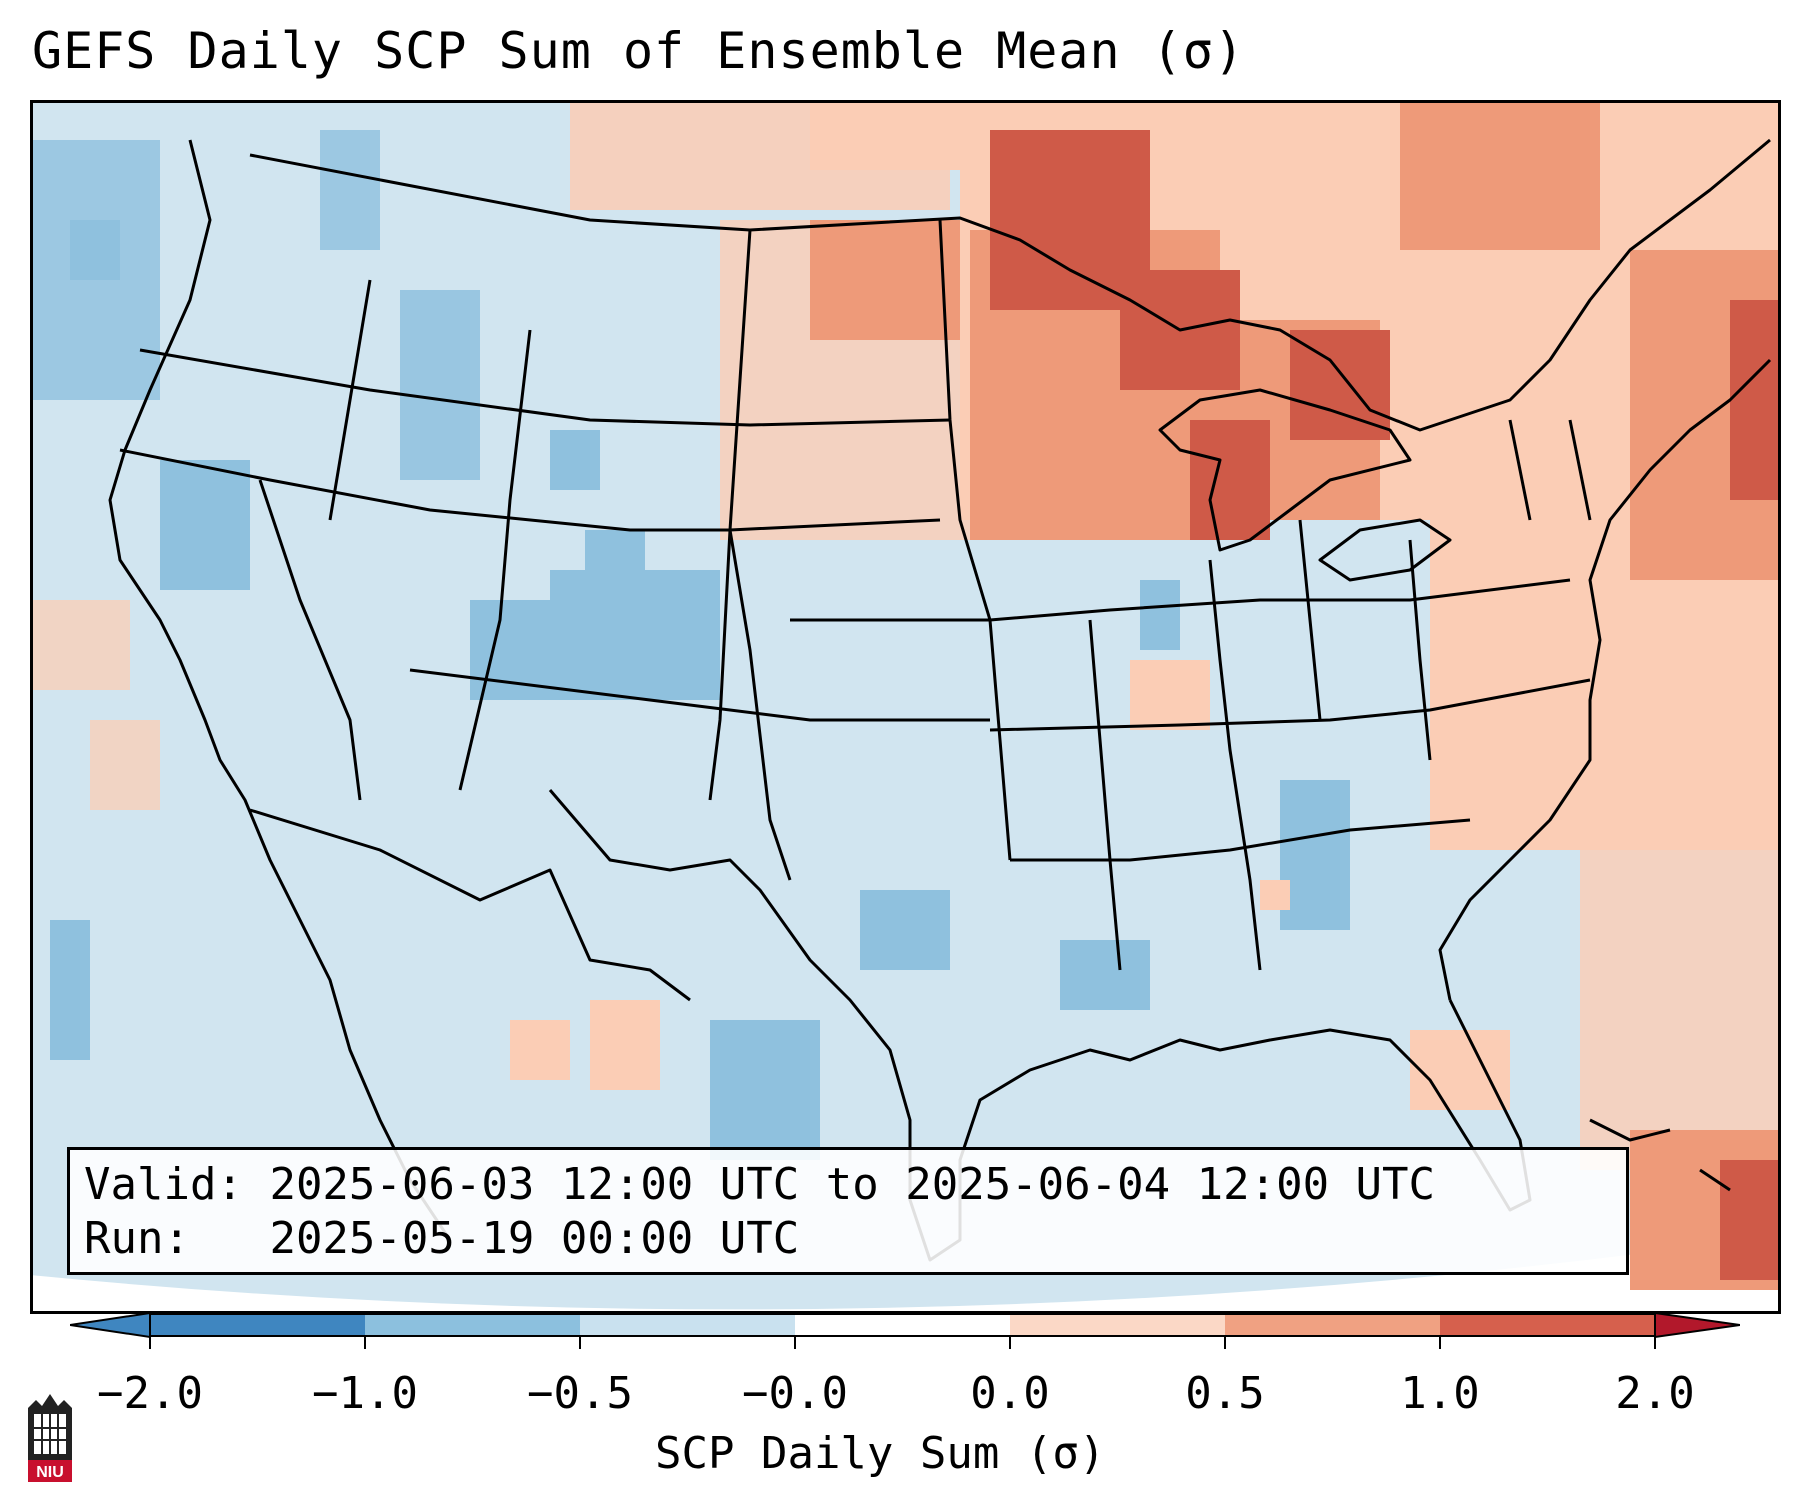 The height and width of the screenshot is (1506, 1803). I want to click on colorbar, so click(905, 1332).